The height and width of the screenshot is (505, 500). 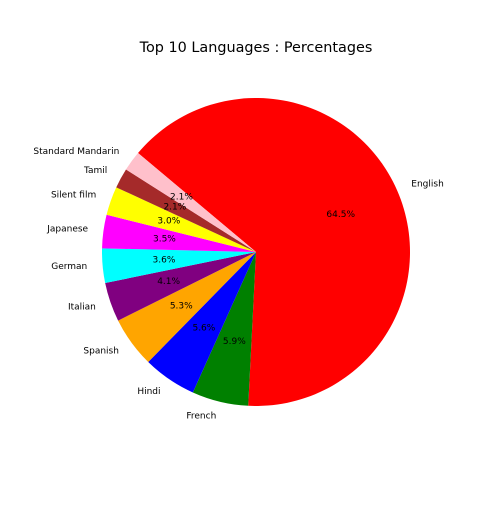 I want to click on pie-slice-hindi, so click(x=202, y=322).